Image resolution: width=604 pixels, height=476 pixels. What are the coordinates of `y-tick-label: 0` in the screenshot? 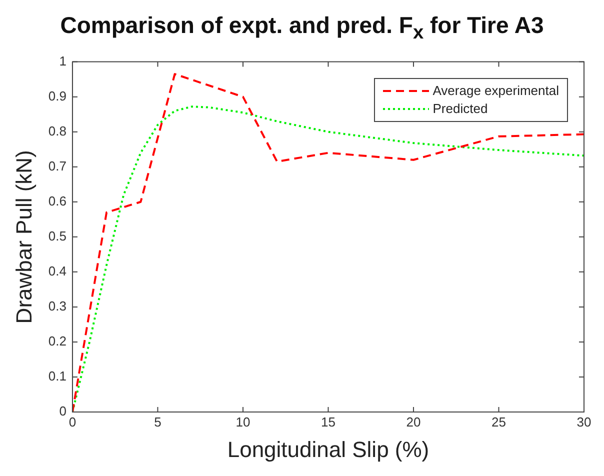 It's located at (62, 411).